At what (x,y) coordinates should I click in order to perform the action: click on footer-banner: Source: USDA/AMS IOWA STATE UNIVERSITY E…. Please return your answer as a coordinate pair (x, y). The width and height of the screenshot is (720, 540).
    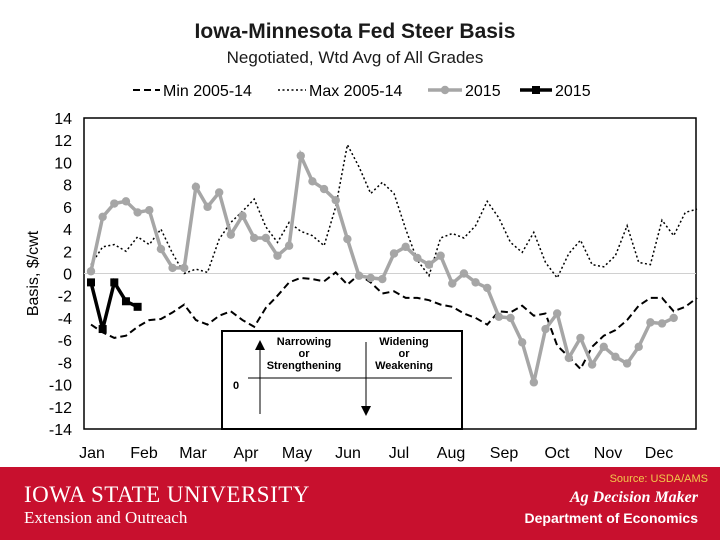
    Looking at the image, I should click on (360, 503).